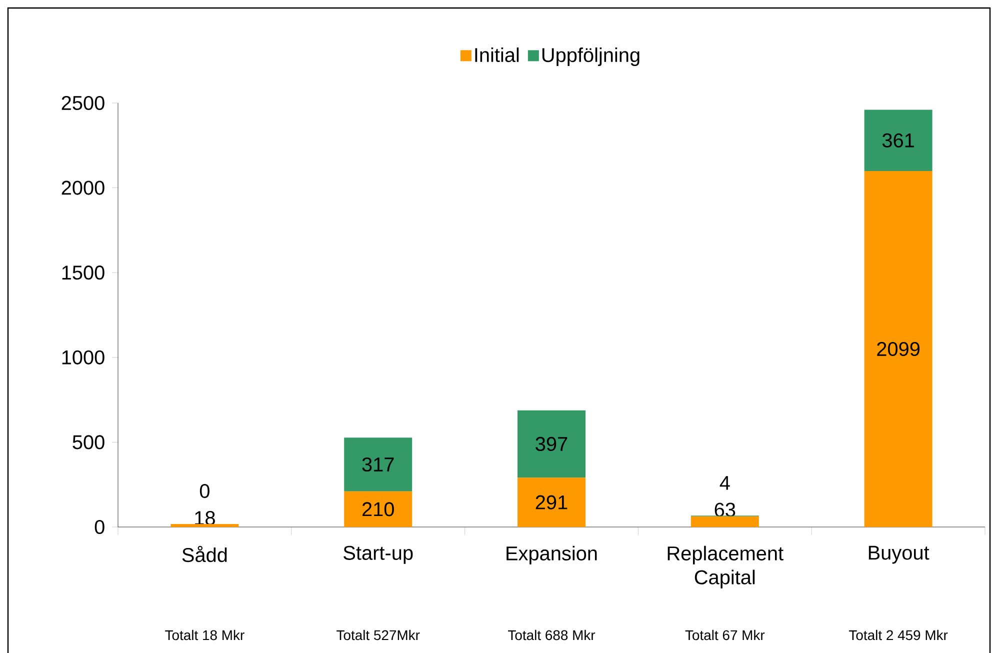 The image size is (992, 653). I want to click on x-tick-label: Sådd, so click(204, 554).